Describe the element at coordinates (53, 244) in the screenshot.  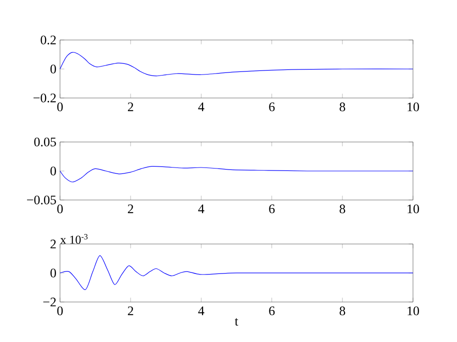
I see `y-tick-label: 2` at that location.